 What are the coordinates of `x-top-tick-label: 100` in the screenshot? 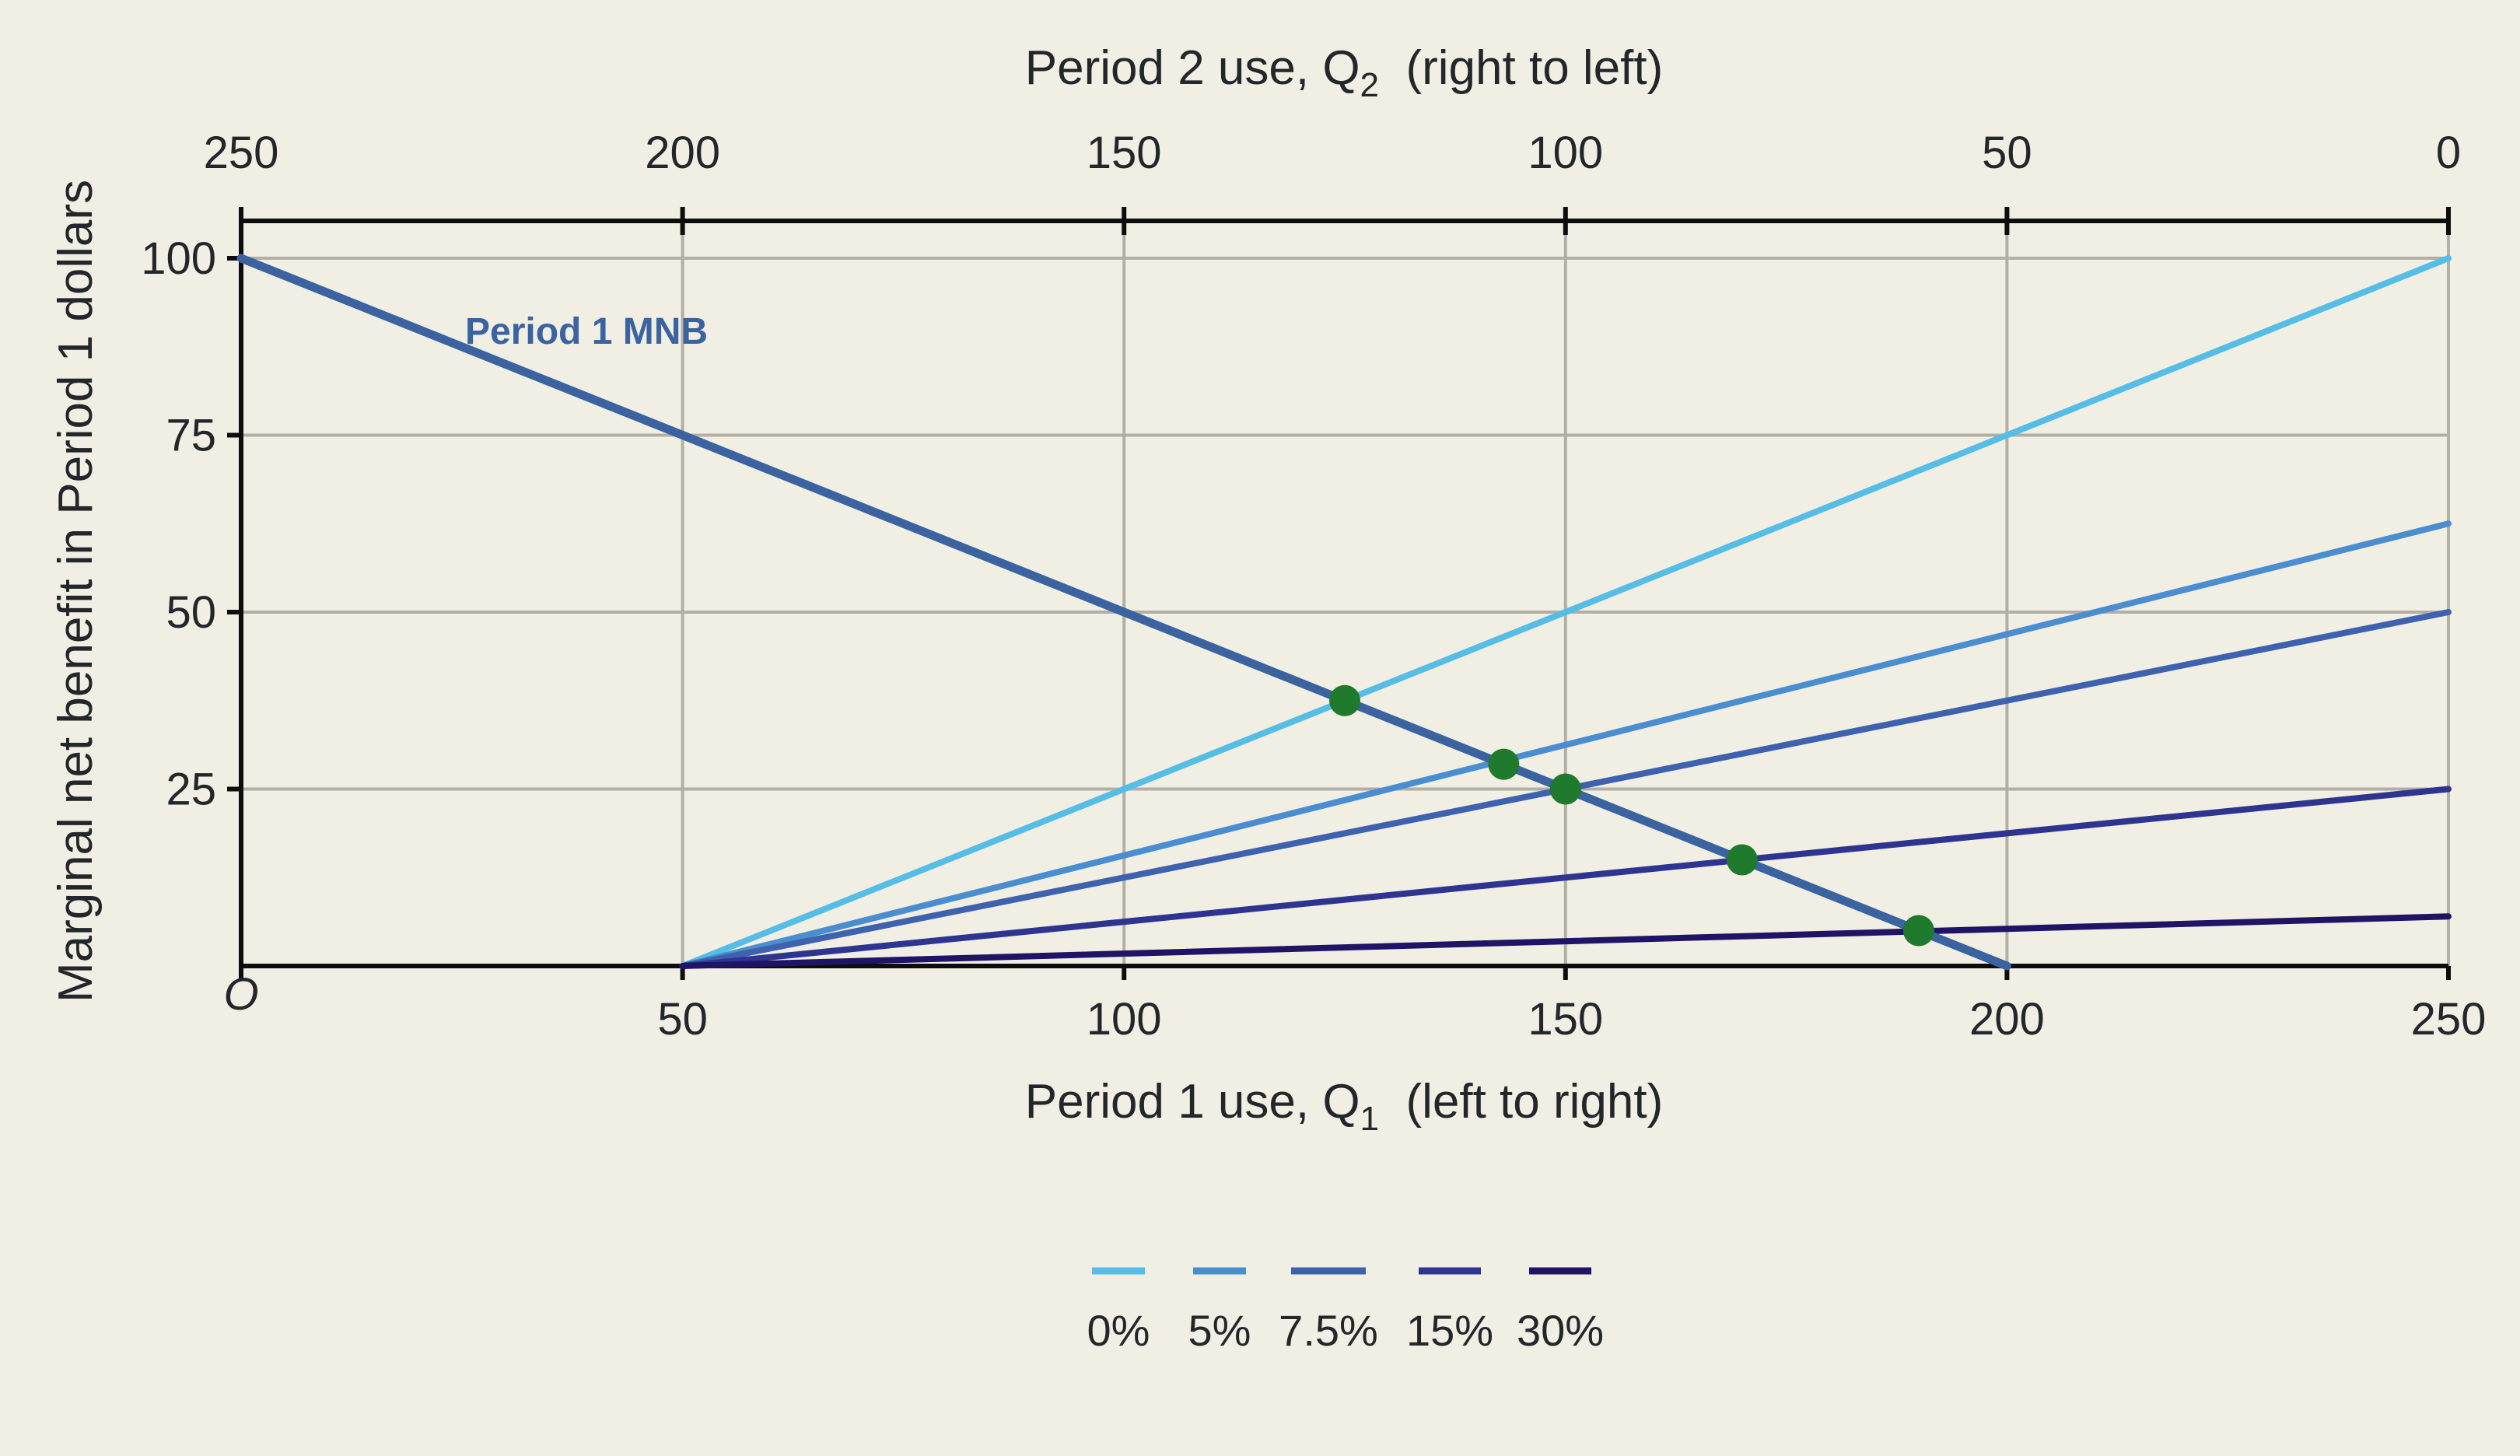 It's located at (1566, 153).